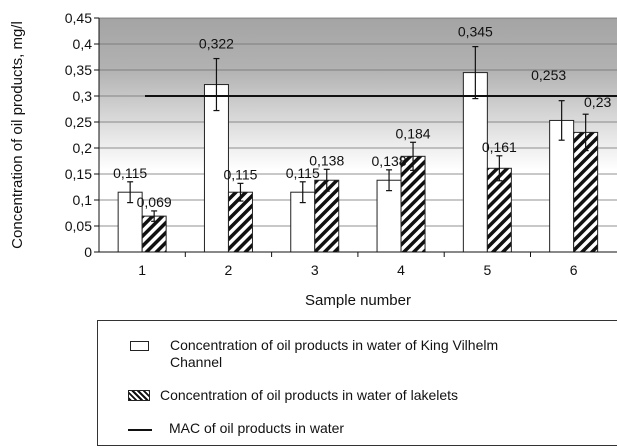 The width and height of the screenshot is (617, 448). What do you see at coordinates (154, 202) in the screenshot?
I see `data-label: 0,069` at bounding box center [154, 202].